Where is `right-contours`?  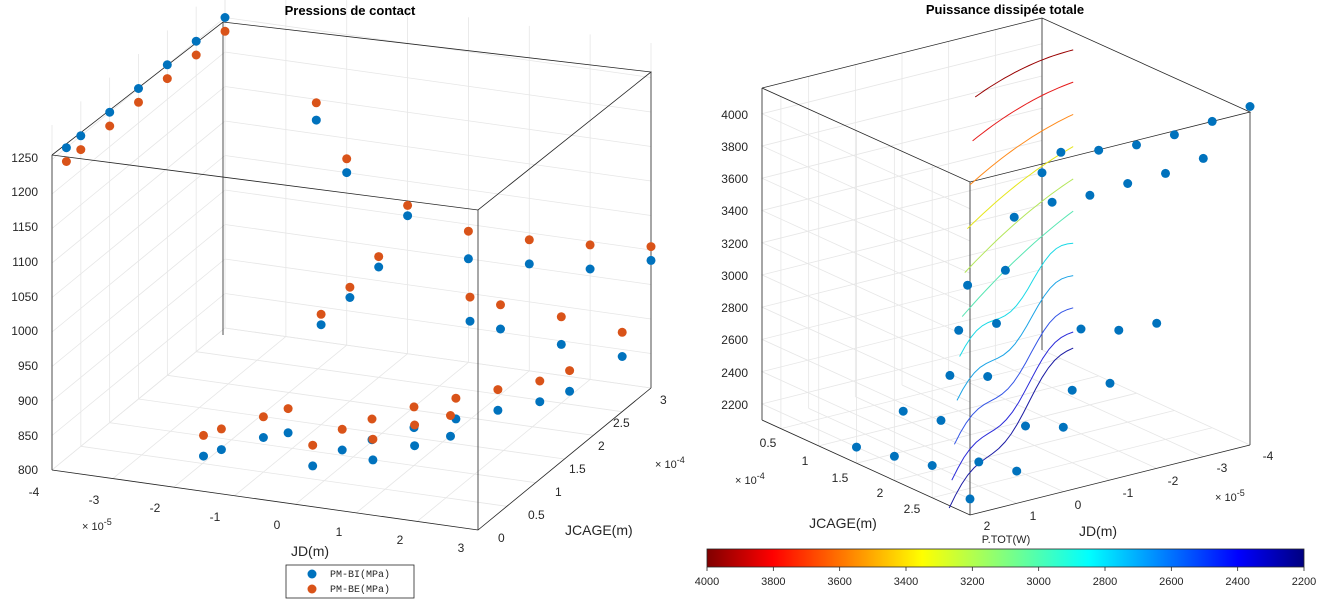
right-contours is located at coordinates (1011, 279).